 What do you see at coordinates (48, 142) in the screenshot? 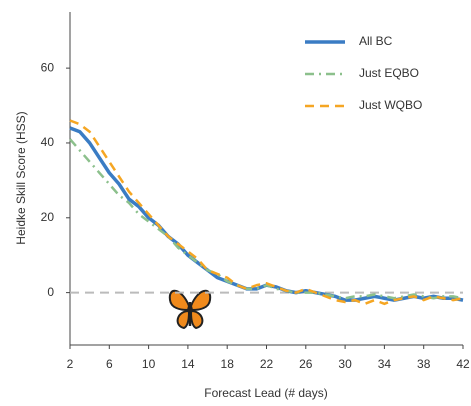
I see `y-tick-label: 40` at bounding box center [48, 142].